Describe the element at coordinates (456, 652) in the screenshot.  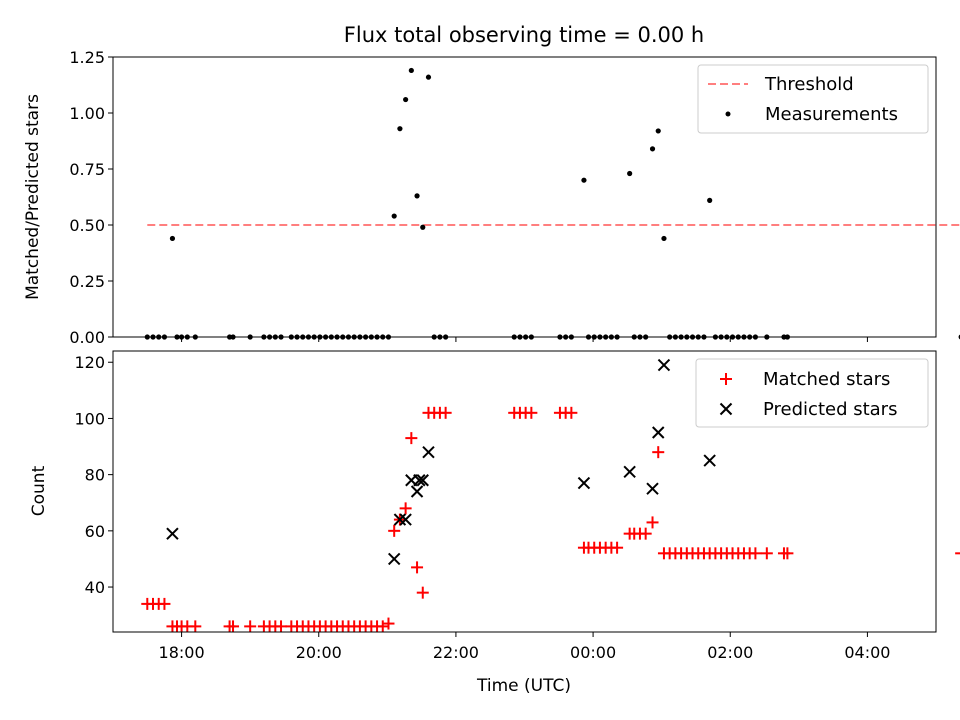
I see `bottom-x-tick-label: 22:00` at that location.